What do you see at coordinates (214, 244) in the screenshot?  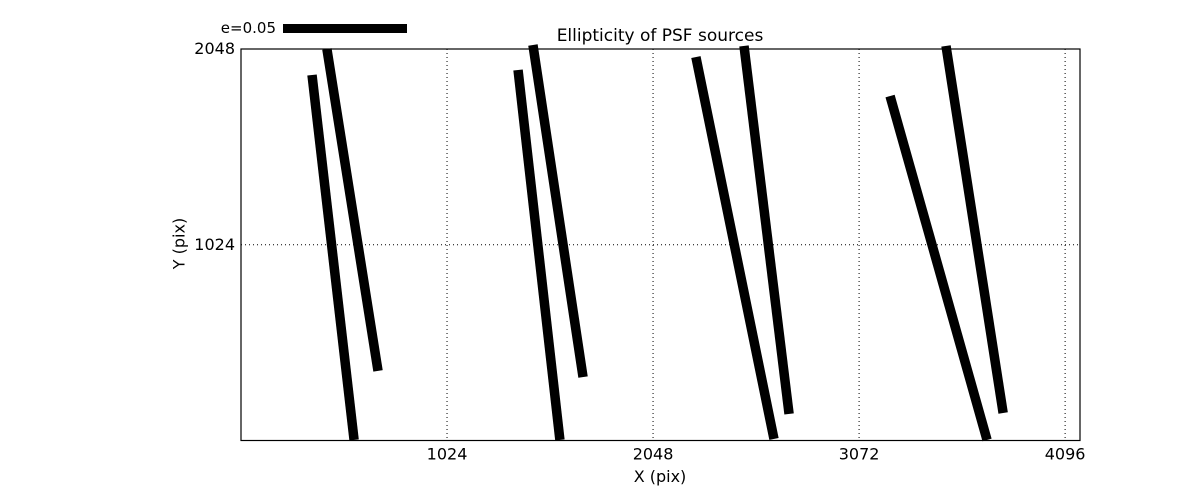 I see `y-tick-label: 1024` at bounding box center [214, 244].